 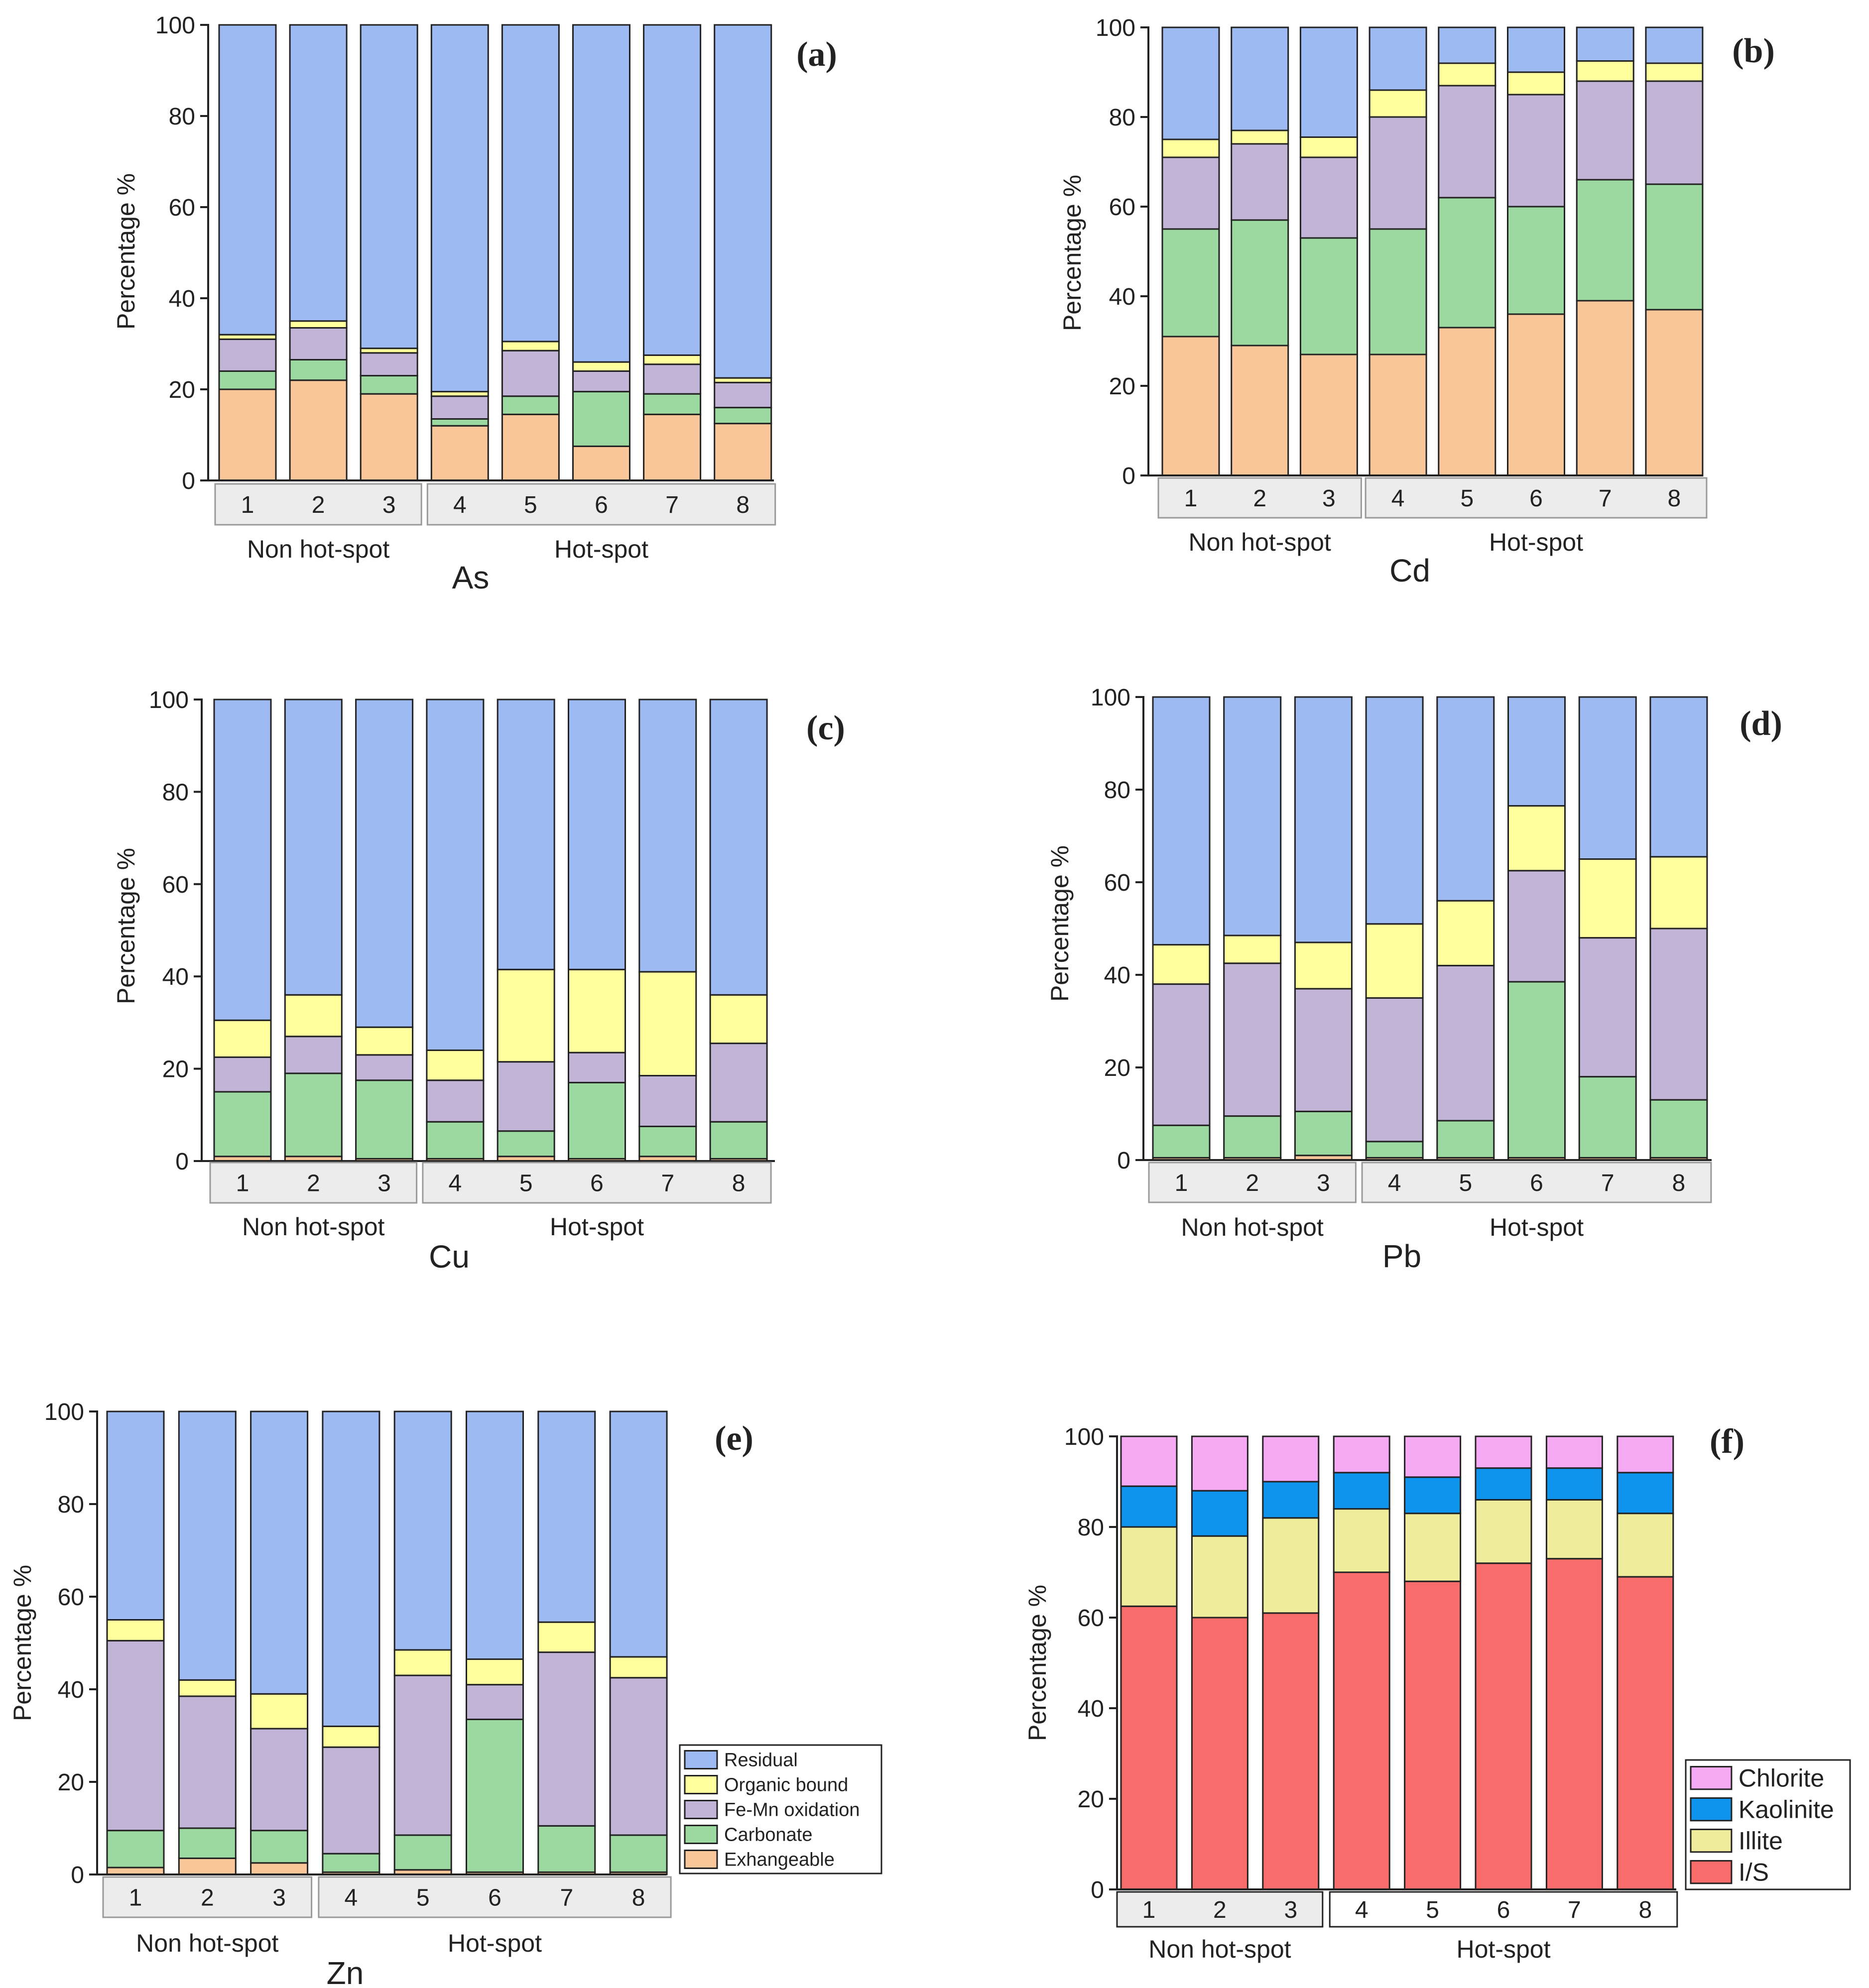 What do you see at coordinates (1761, 723) in the screenshot?
I see `panel-label: (d)` at bounding box center [1761, 723].